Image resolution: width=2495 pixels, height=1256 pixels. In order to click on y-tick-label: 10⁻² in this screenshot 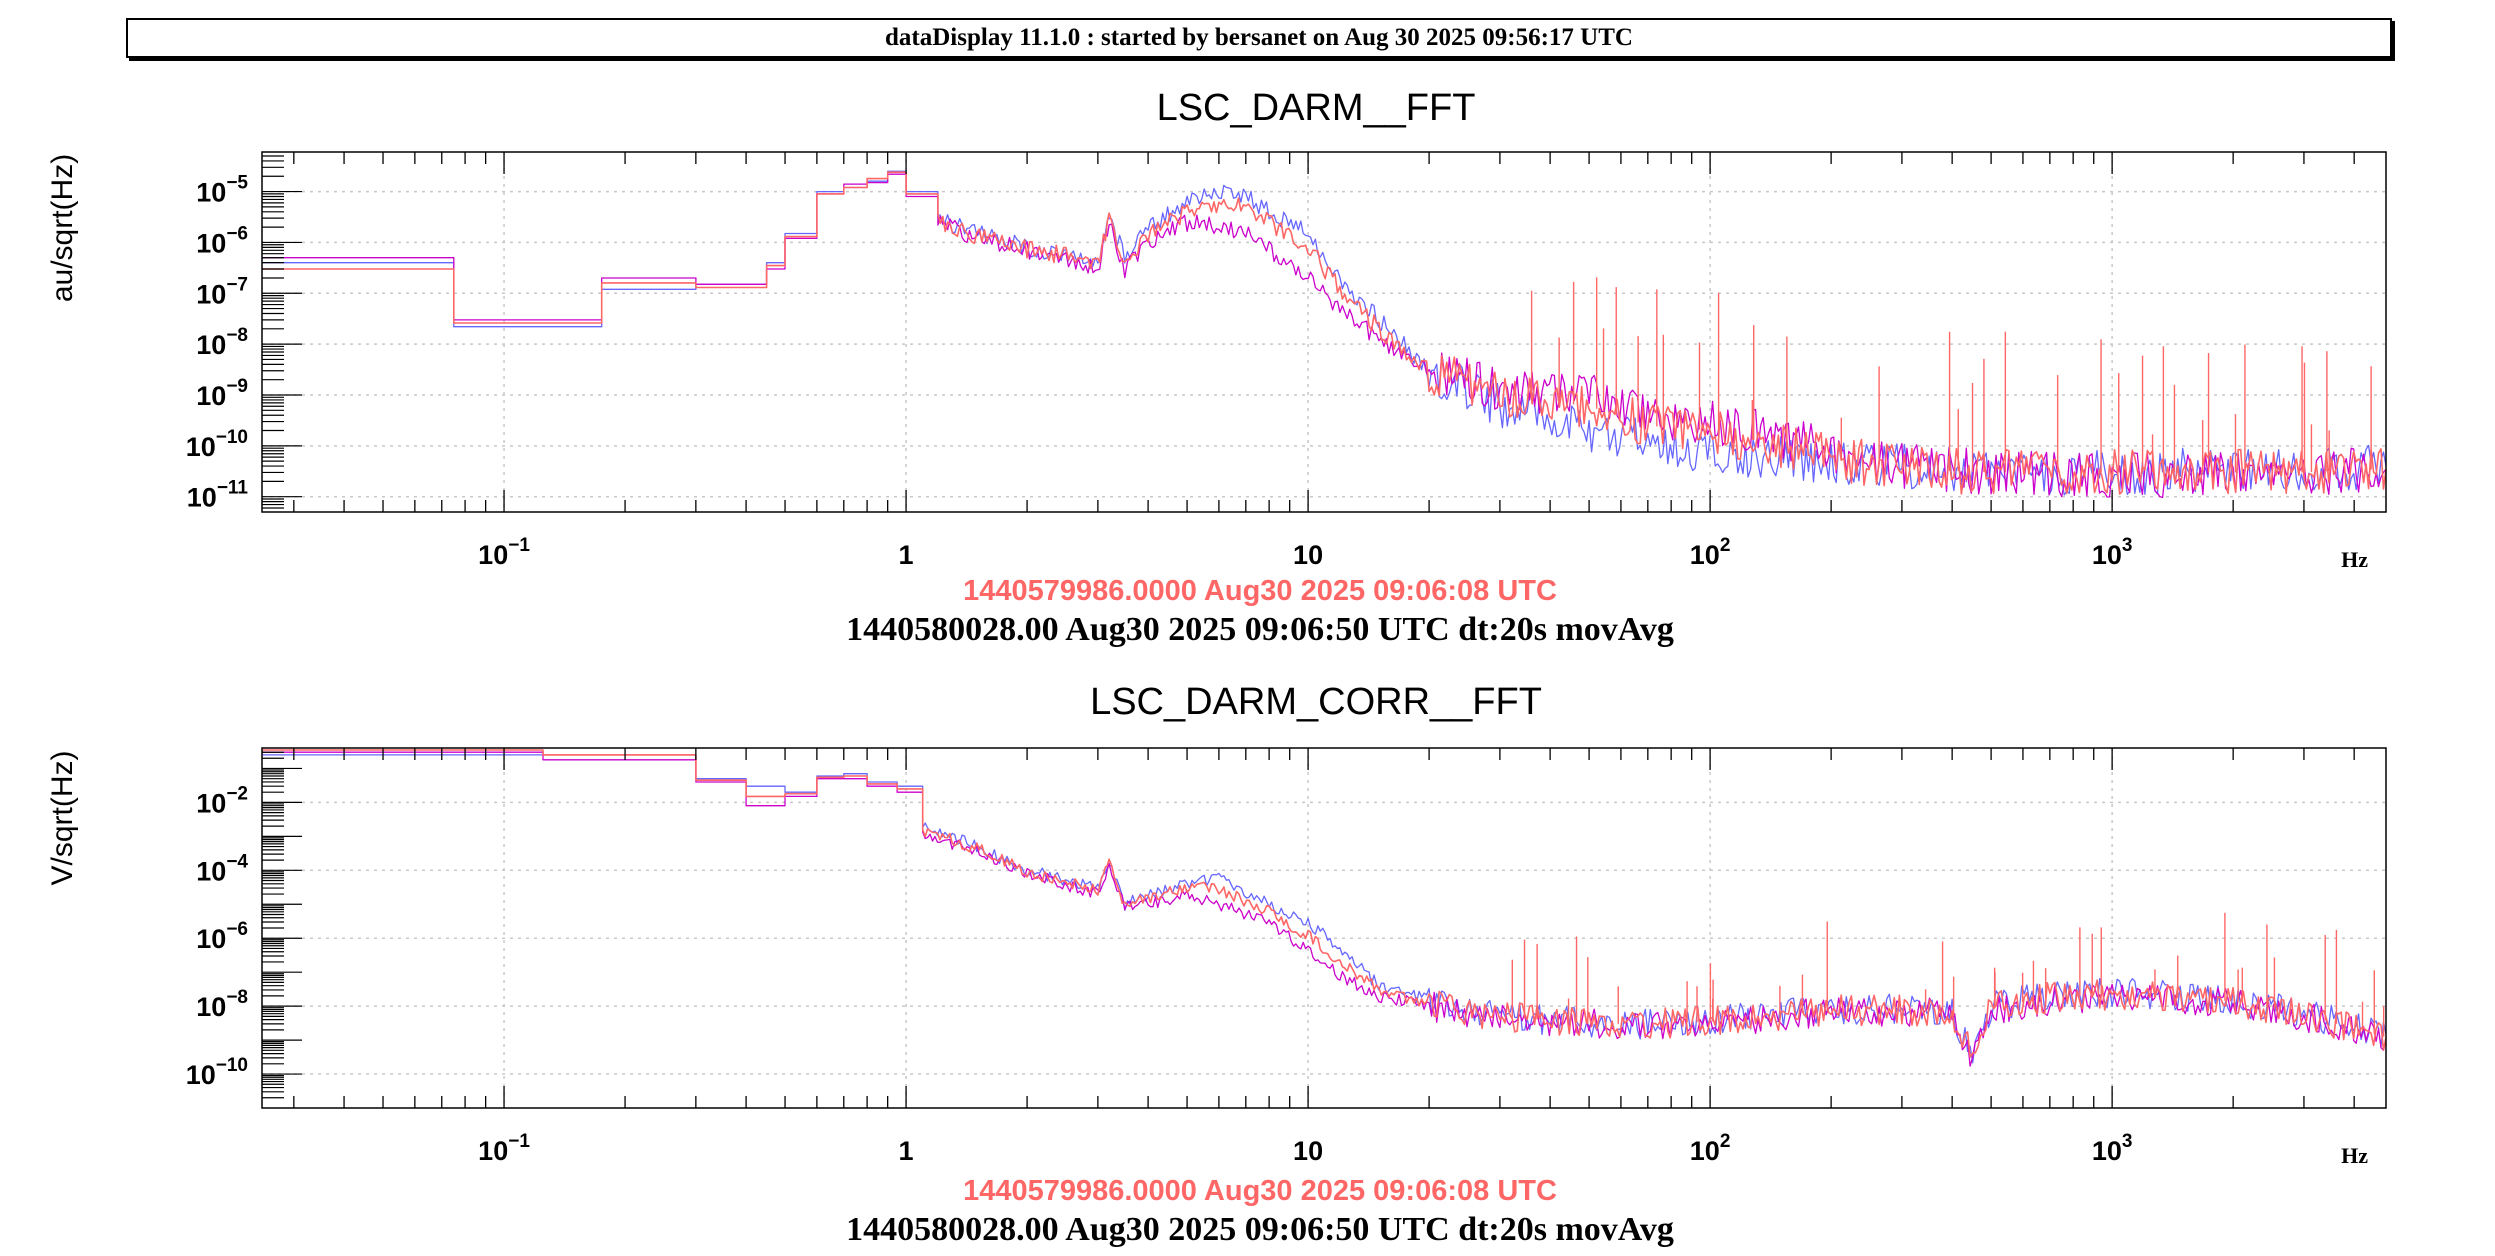, I will do `click(222, 800)`.